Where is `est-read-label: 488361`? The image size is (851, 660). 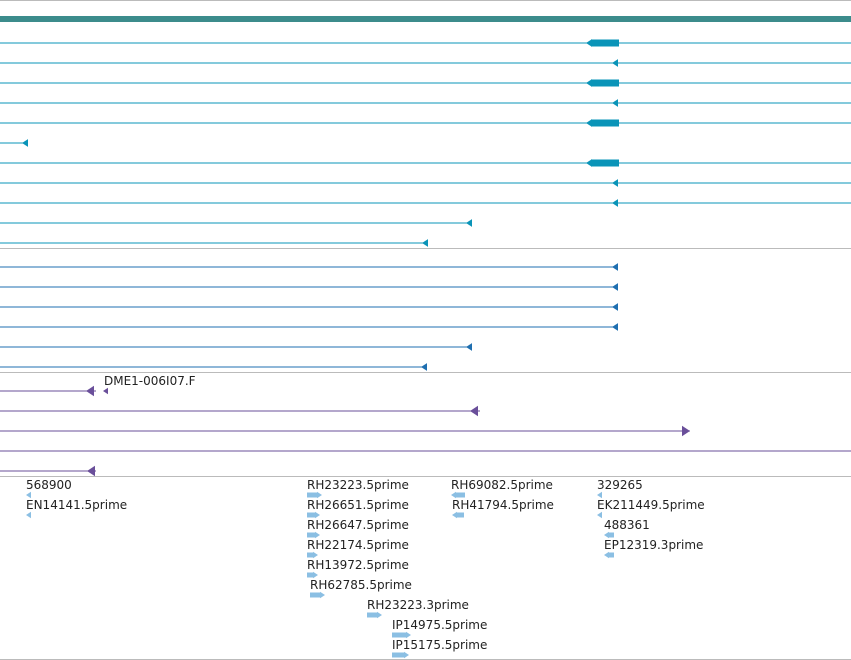
est-read-label: 488361 is located at coordinates (627, 525).